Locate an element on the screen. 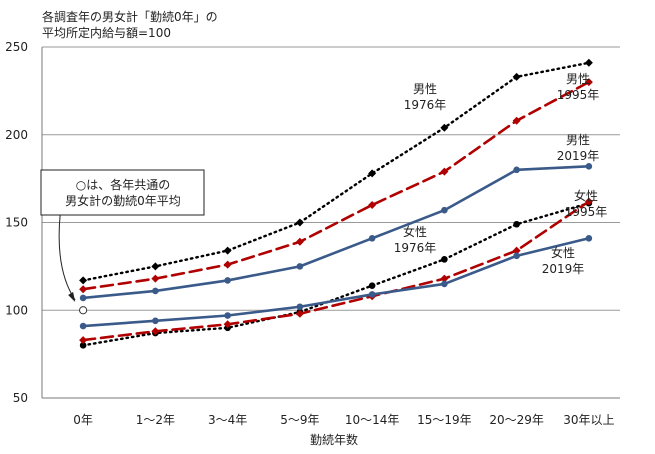  x-axis-label: 勤続年数 is located at coordinates (334, 439).